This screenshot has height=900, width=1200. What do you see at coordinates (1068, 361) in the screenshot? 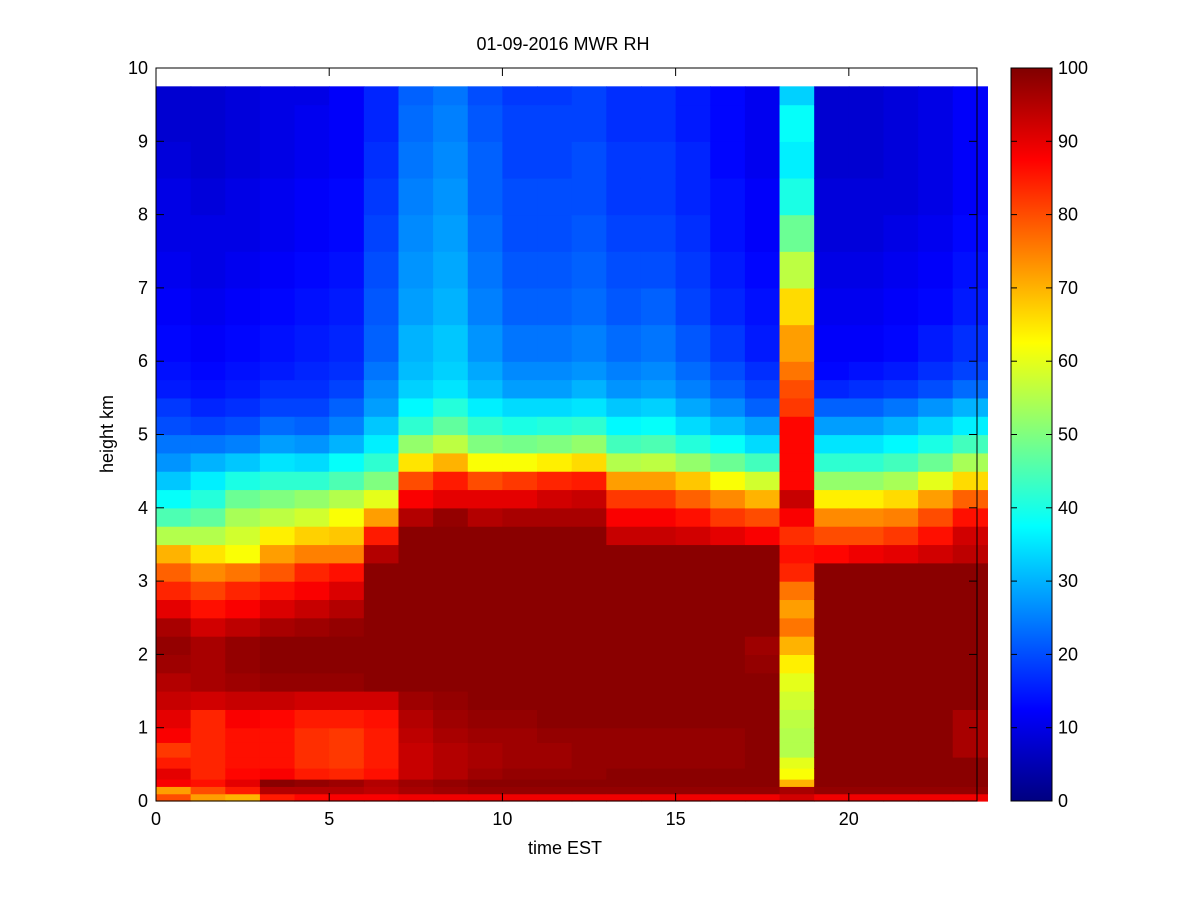
I see `colorbar-tick-label: 60` at bounding box center [1068, 361].